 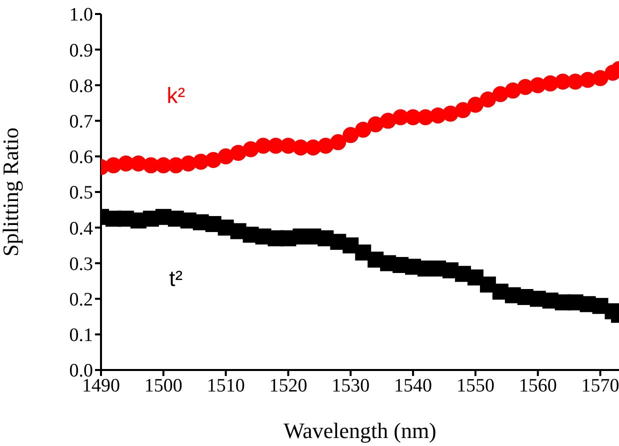 What do you see at coordinates (413, 385) in the screenshot?
I see `x-tick-label: 1540` at bounding box center [413, 385].